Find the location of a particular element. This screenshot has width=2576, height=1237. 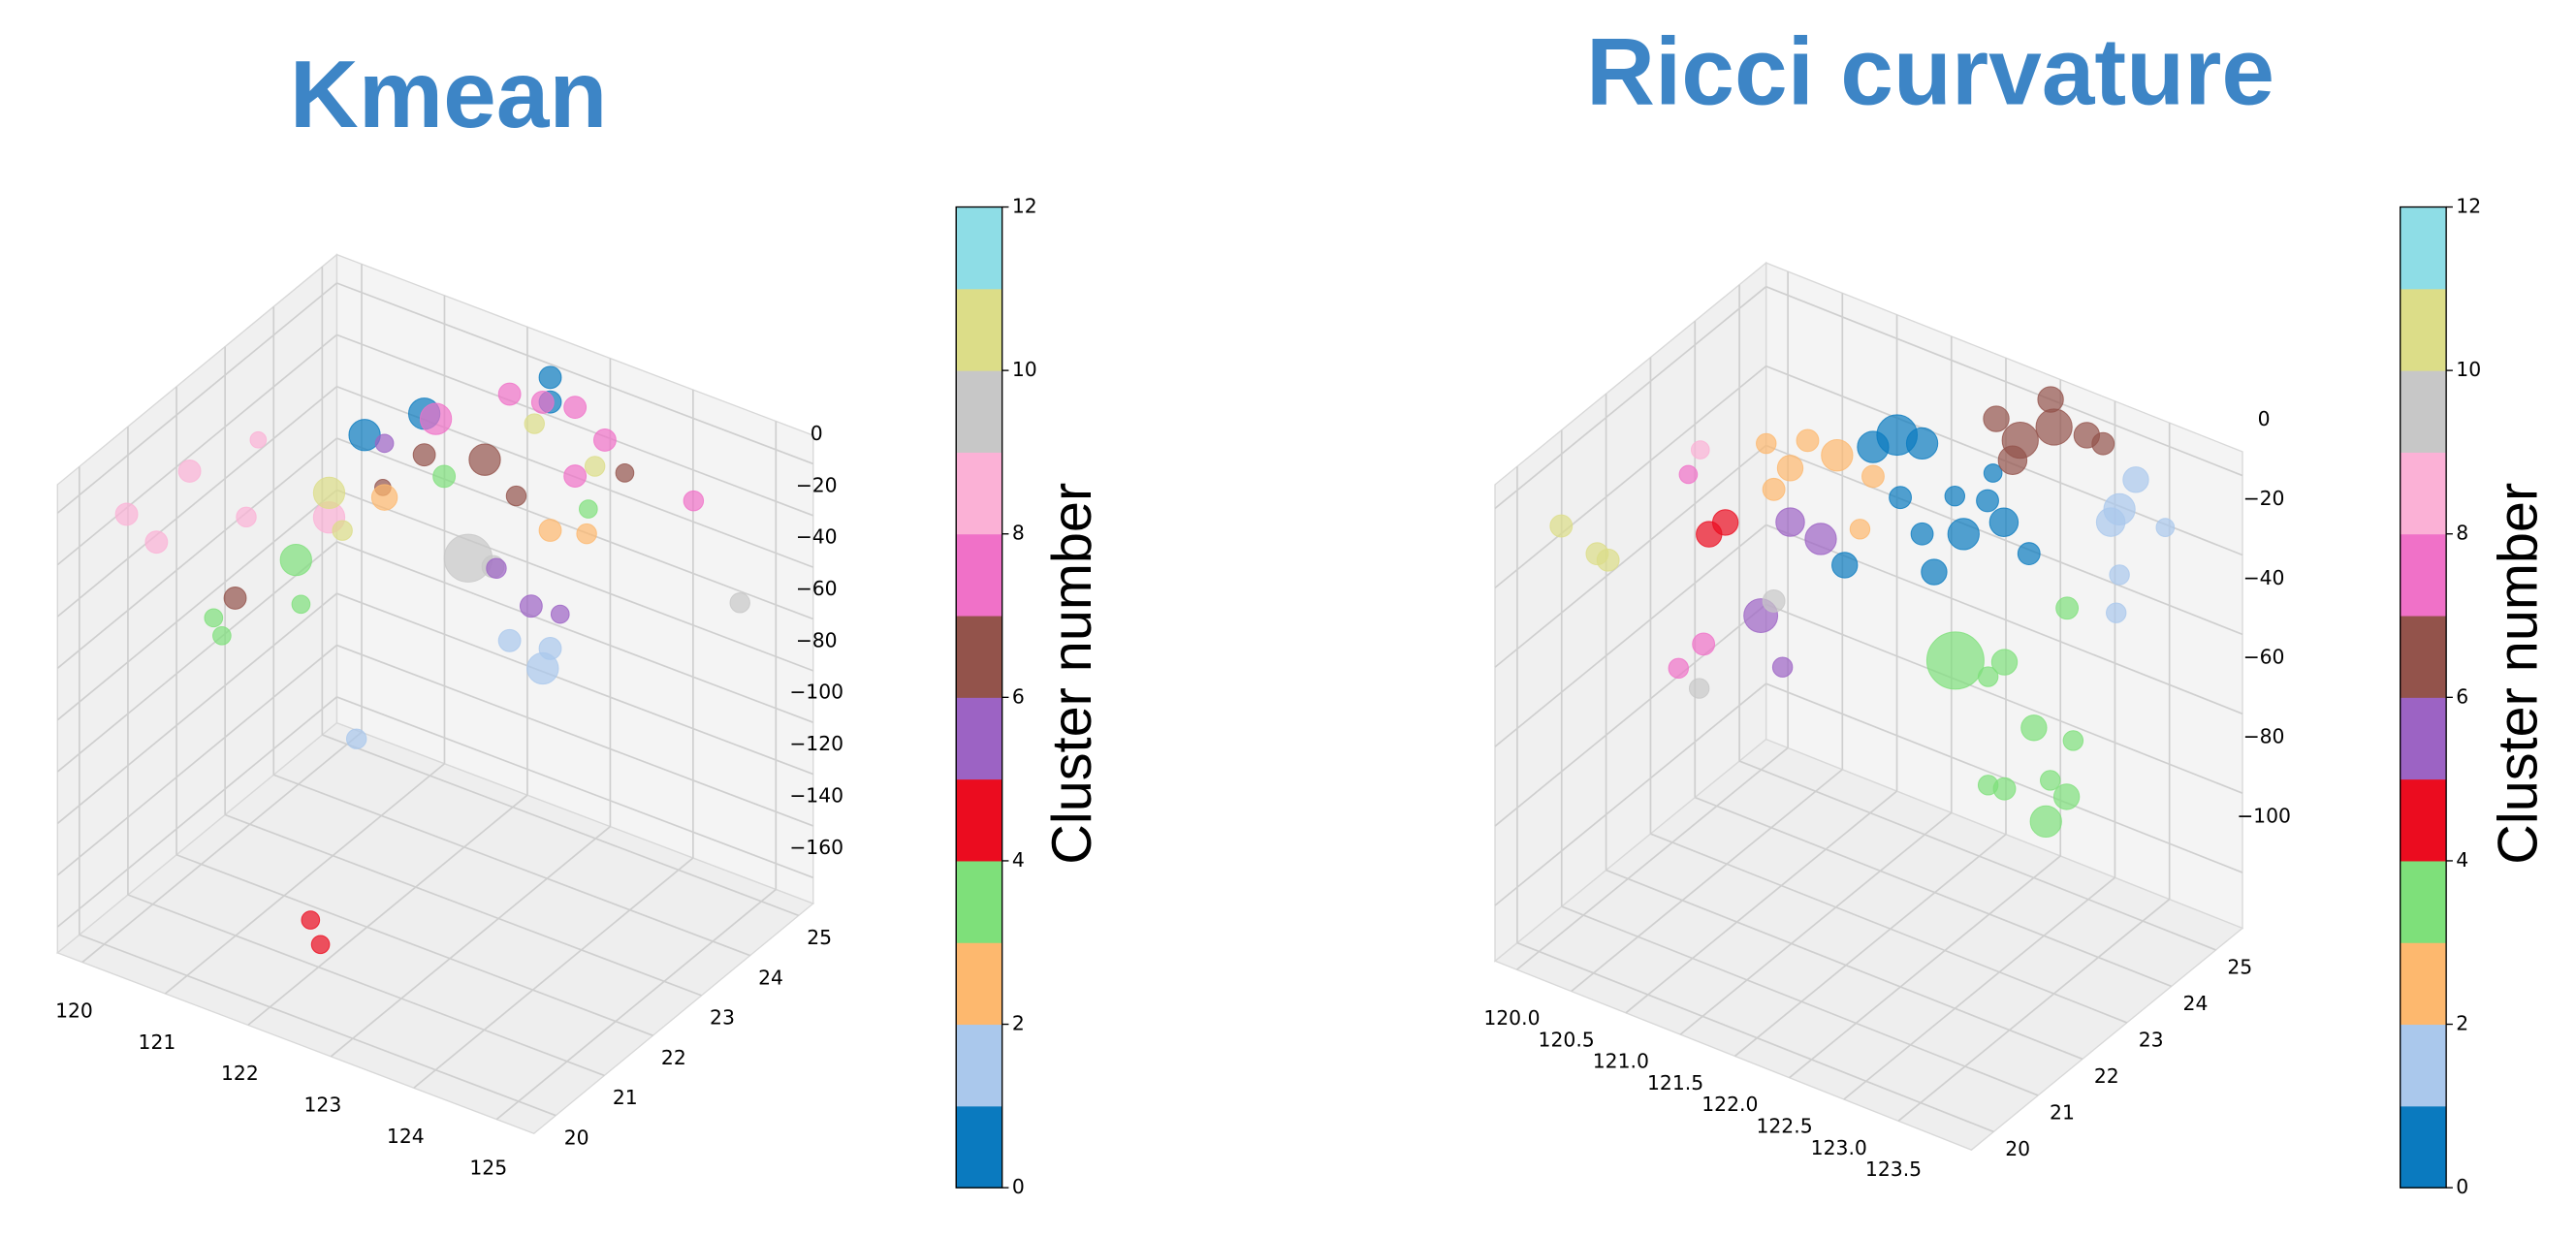

x-tick-label: 123.5 is located at coordinates (1894, 1169).